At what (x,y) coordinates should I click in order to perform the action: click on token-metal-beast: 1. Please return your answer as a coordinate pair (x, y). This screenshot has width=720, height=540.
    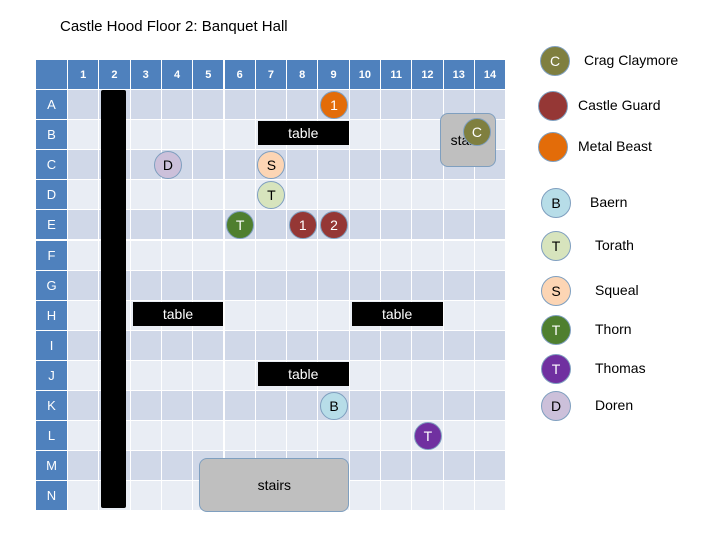
    Looking at the image, I should click on (334, 105).